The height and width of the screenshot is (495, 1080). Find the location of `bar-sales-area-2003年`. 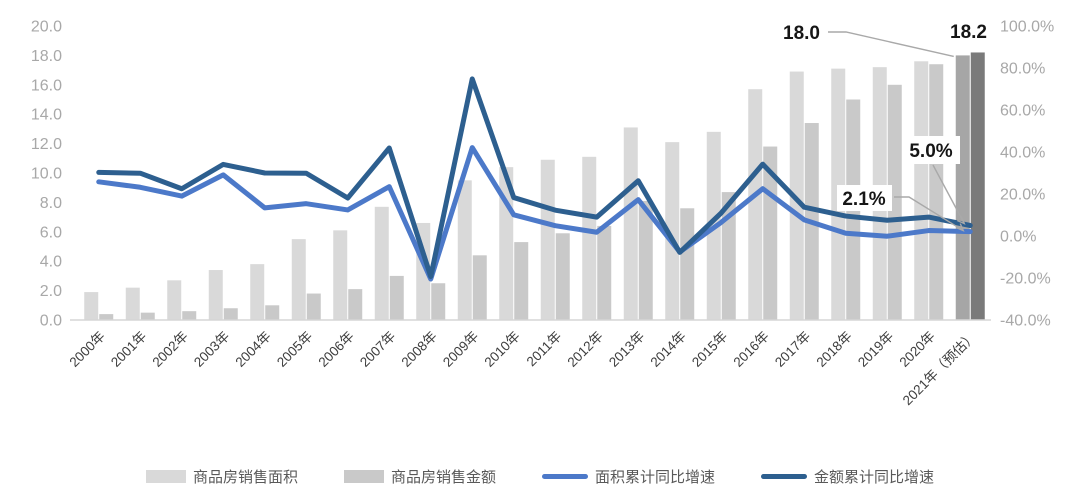

bar-sales-area-2003年 is located at coordinates (215, 295).